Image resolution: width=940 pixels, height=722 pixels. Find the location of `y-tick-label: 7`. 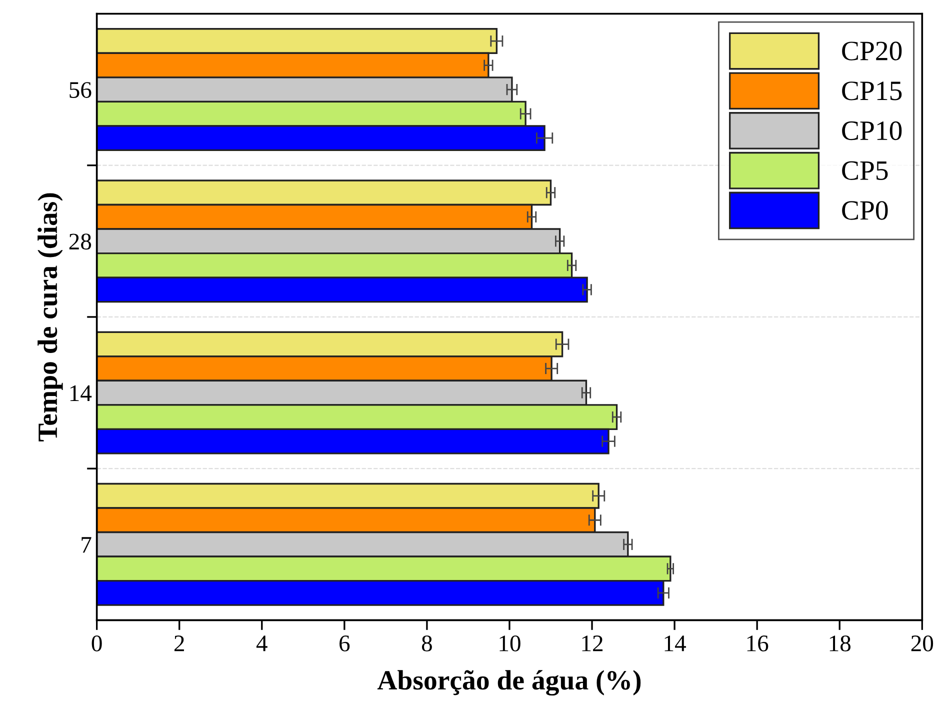

y-tick-label: 7 is located at coordinates (87, 545).